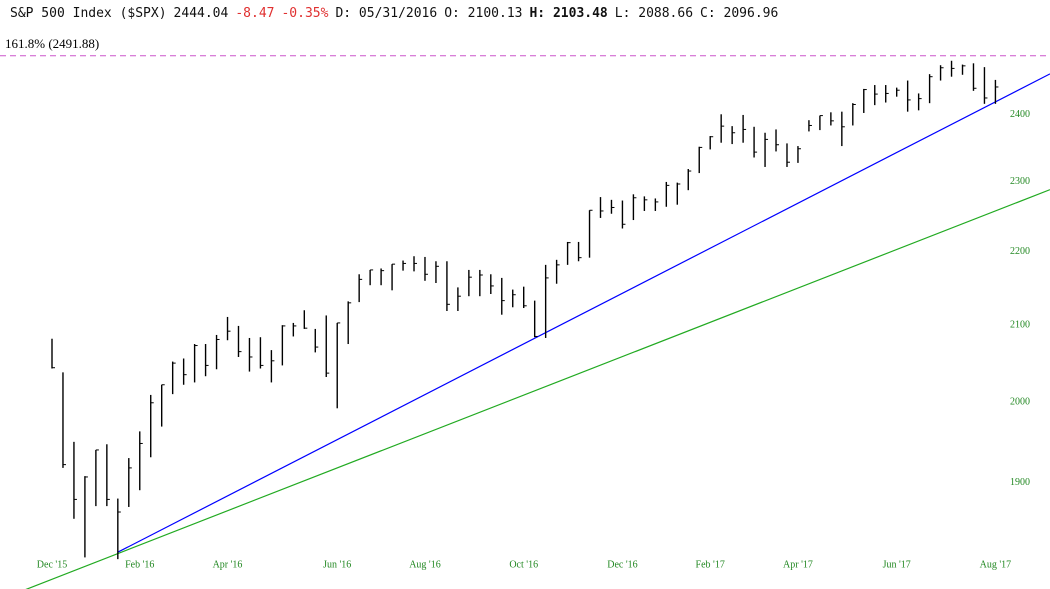 Image resolution: width=1050 pixels, height=589 pixels. I want to click on x-tick-label: Oct '16, so click(523, 564).